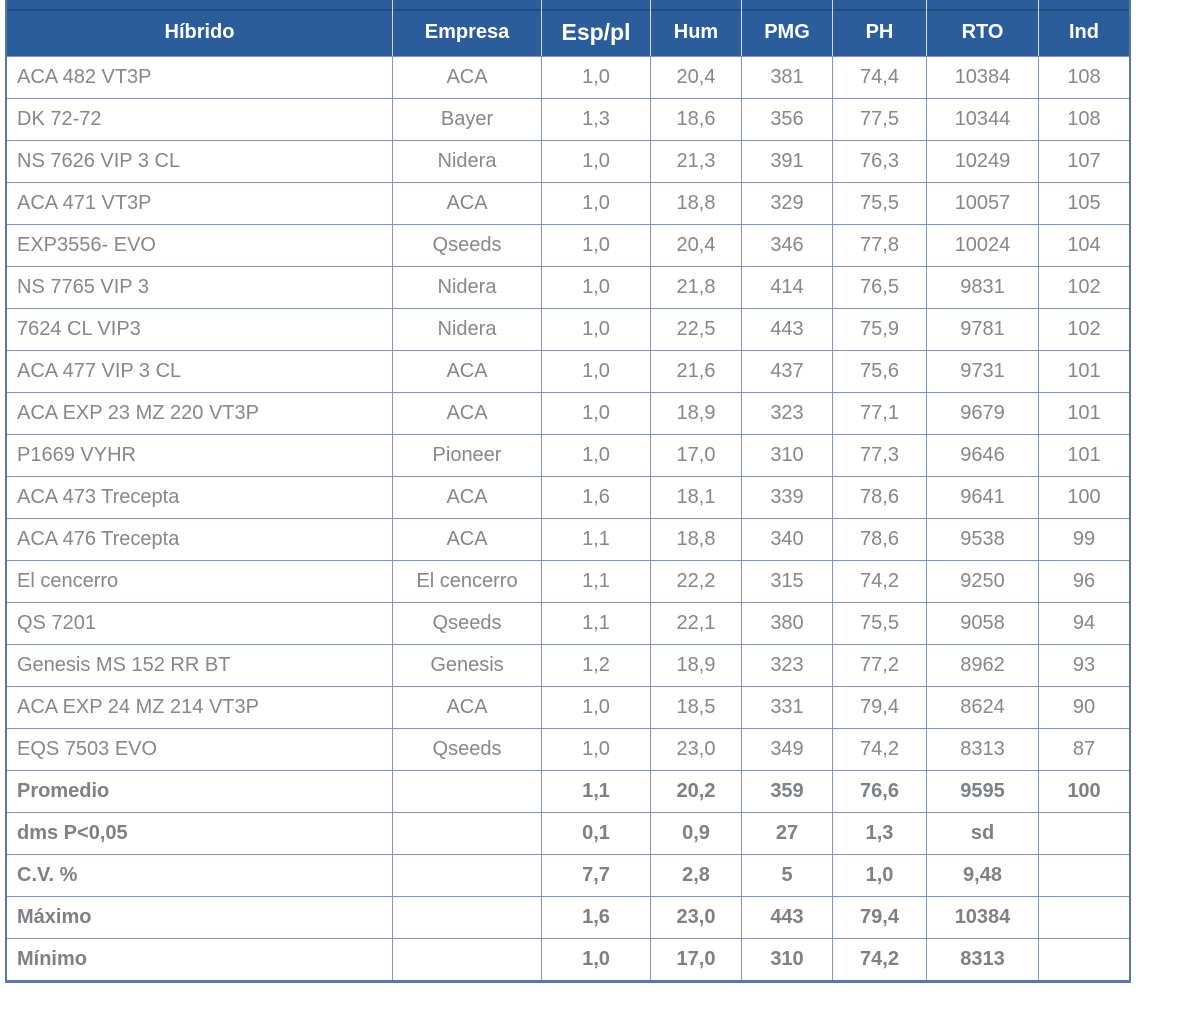  Describe the element at coordinates (879, 455) in the screenshot. I see `value-cell: 77,3` at that location.